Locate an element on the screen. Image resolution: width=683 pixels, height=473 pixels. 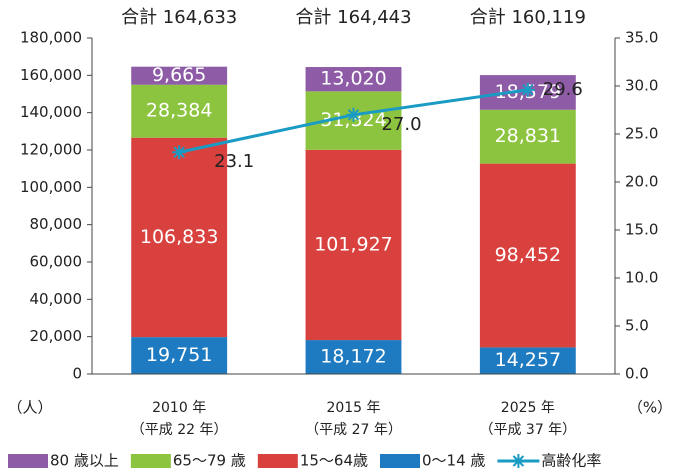
segment-label: 106,833 is located at coordinates (179, 237).